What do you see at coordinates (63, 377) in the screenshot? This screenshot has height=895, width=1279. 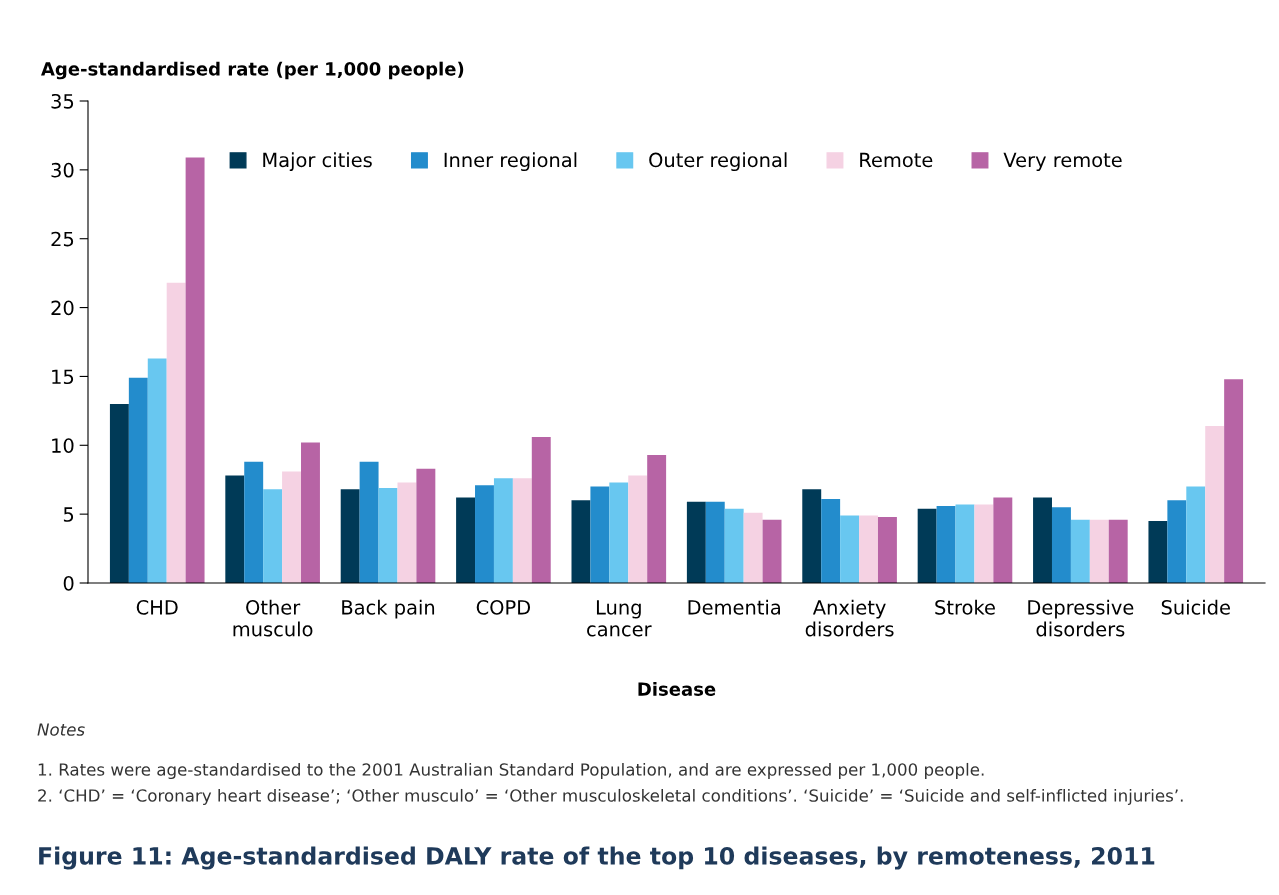 I see `y-tick-label: 15` at bounding box center [63, 377].